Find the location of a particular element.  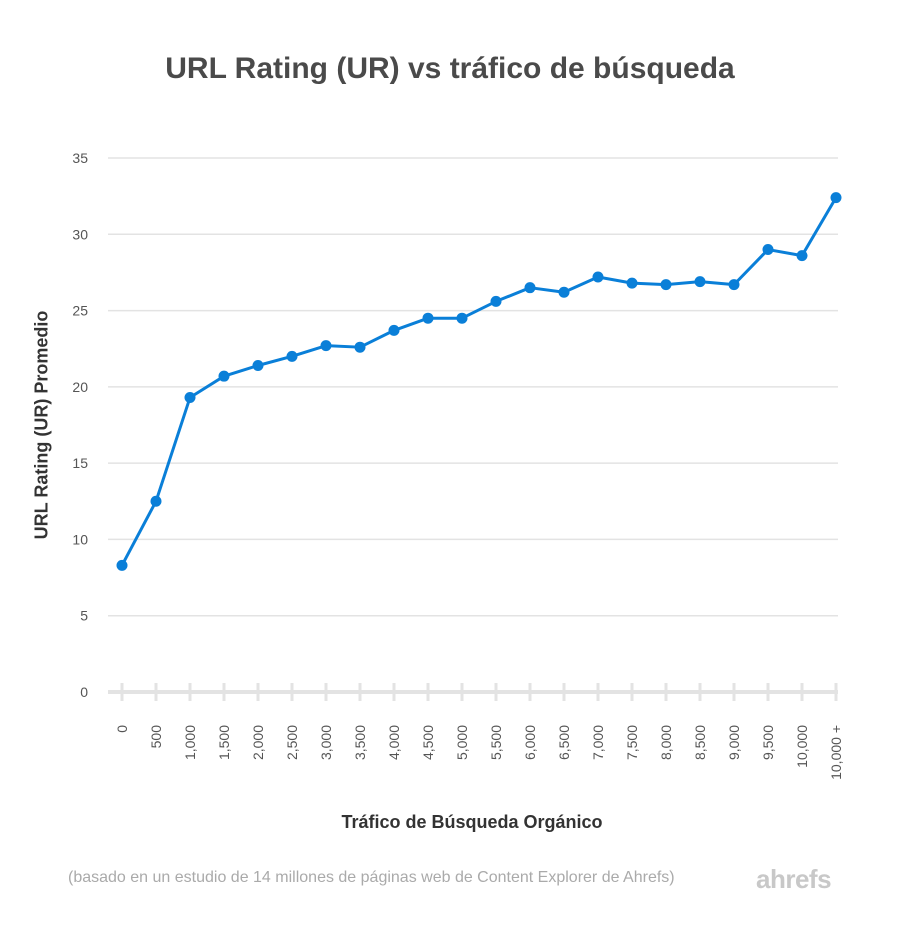

x-tick-label: 3,500 is located at coordinates (360, 742).